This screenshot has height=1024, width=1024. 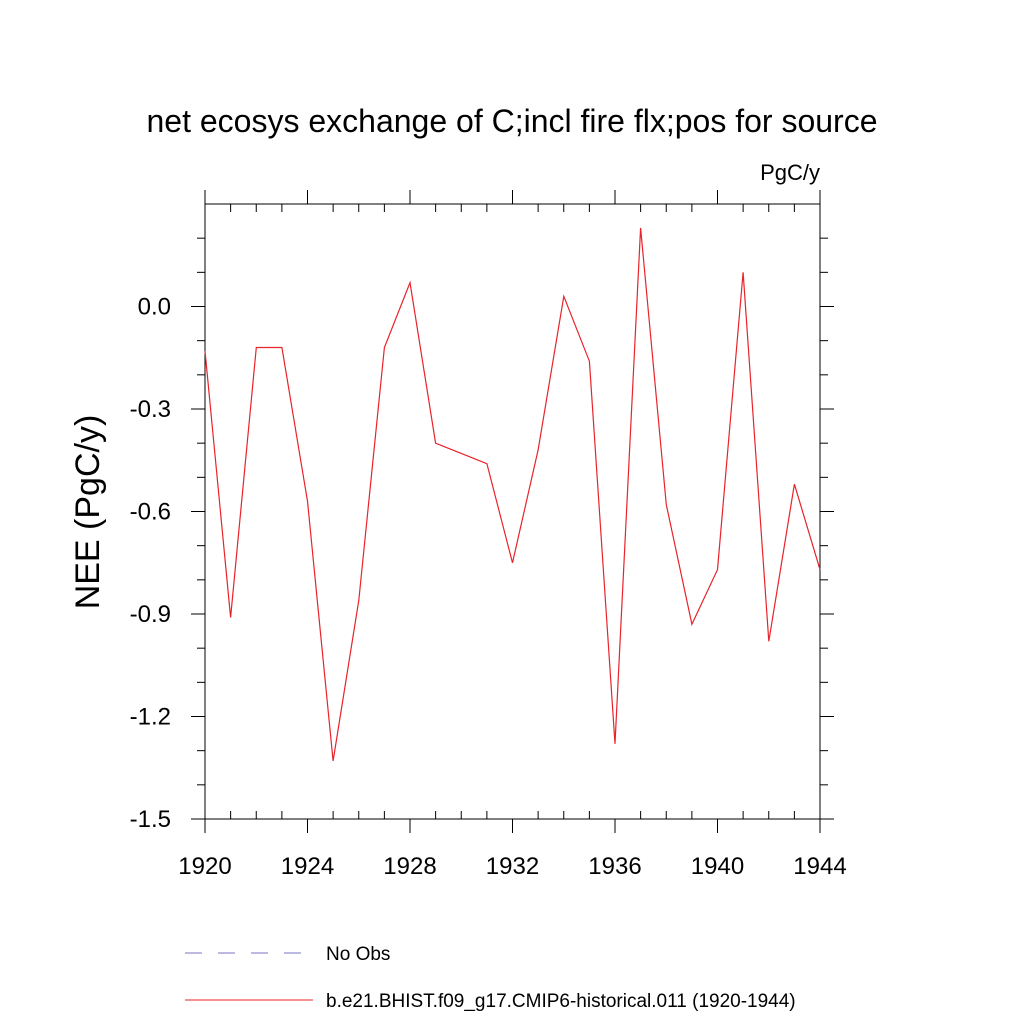 What do you see at coordinates (790, 172) in the screenshot?
I see `units-label: PgC/y` at bounding box center [790, 172].